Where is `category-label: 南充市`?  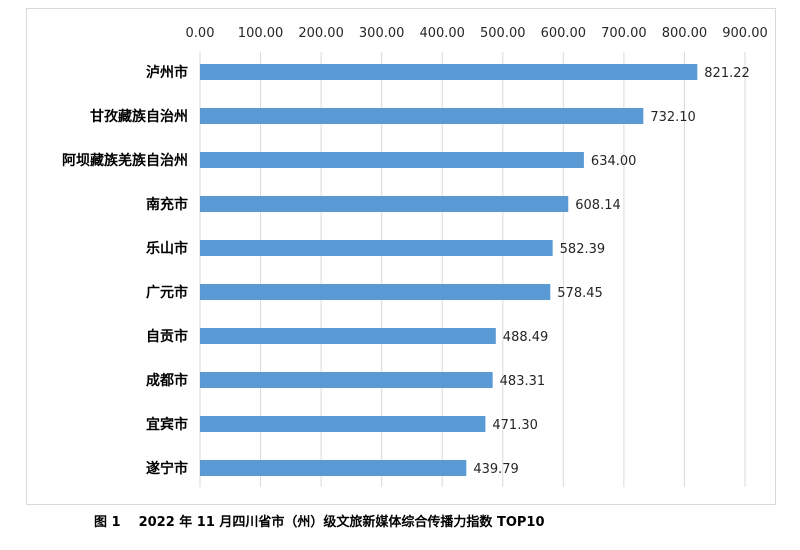 category-label: 南充市 is located at coordinates (167, 204).